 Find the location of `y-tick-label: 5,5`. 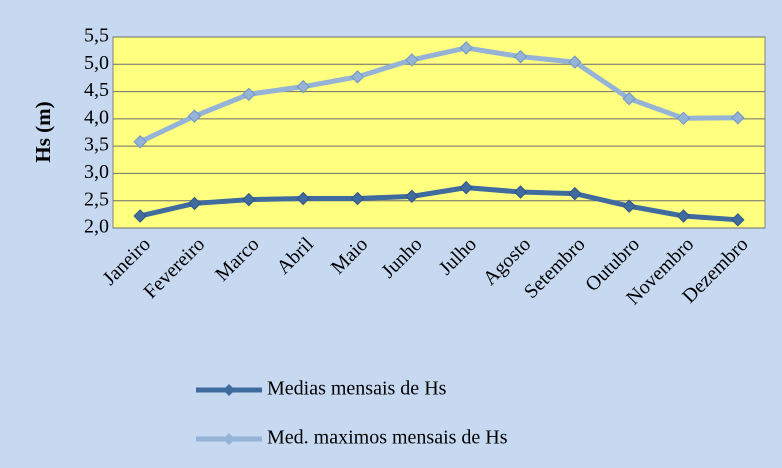

y-tick-label: 5,5 is located at coordinates (96, 36).